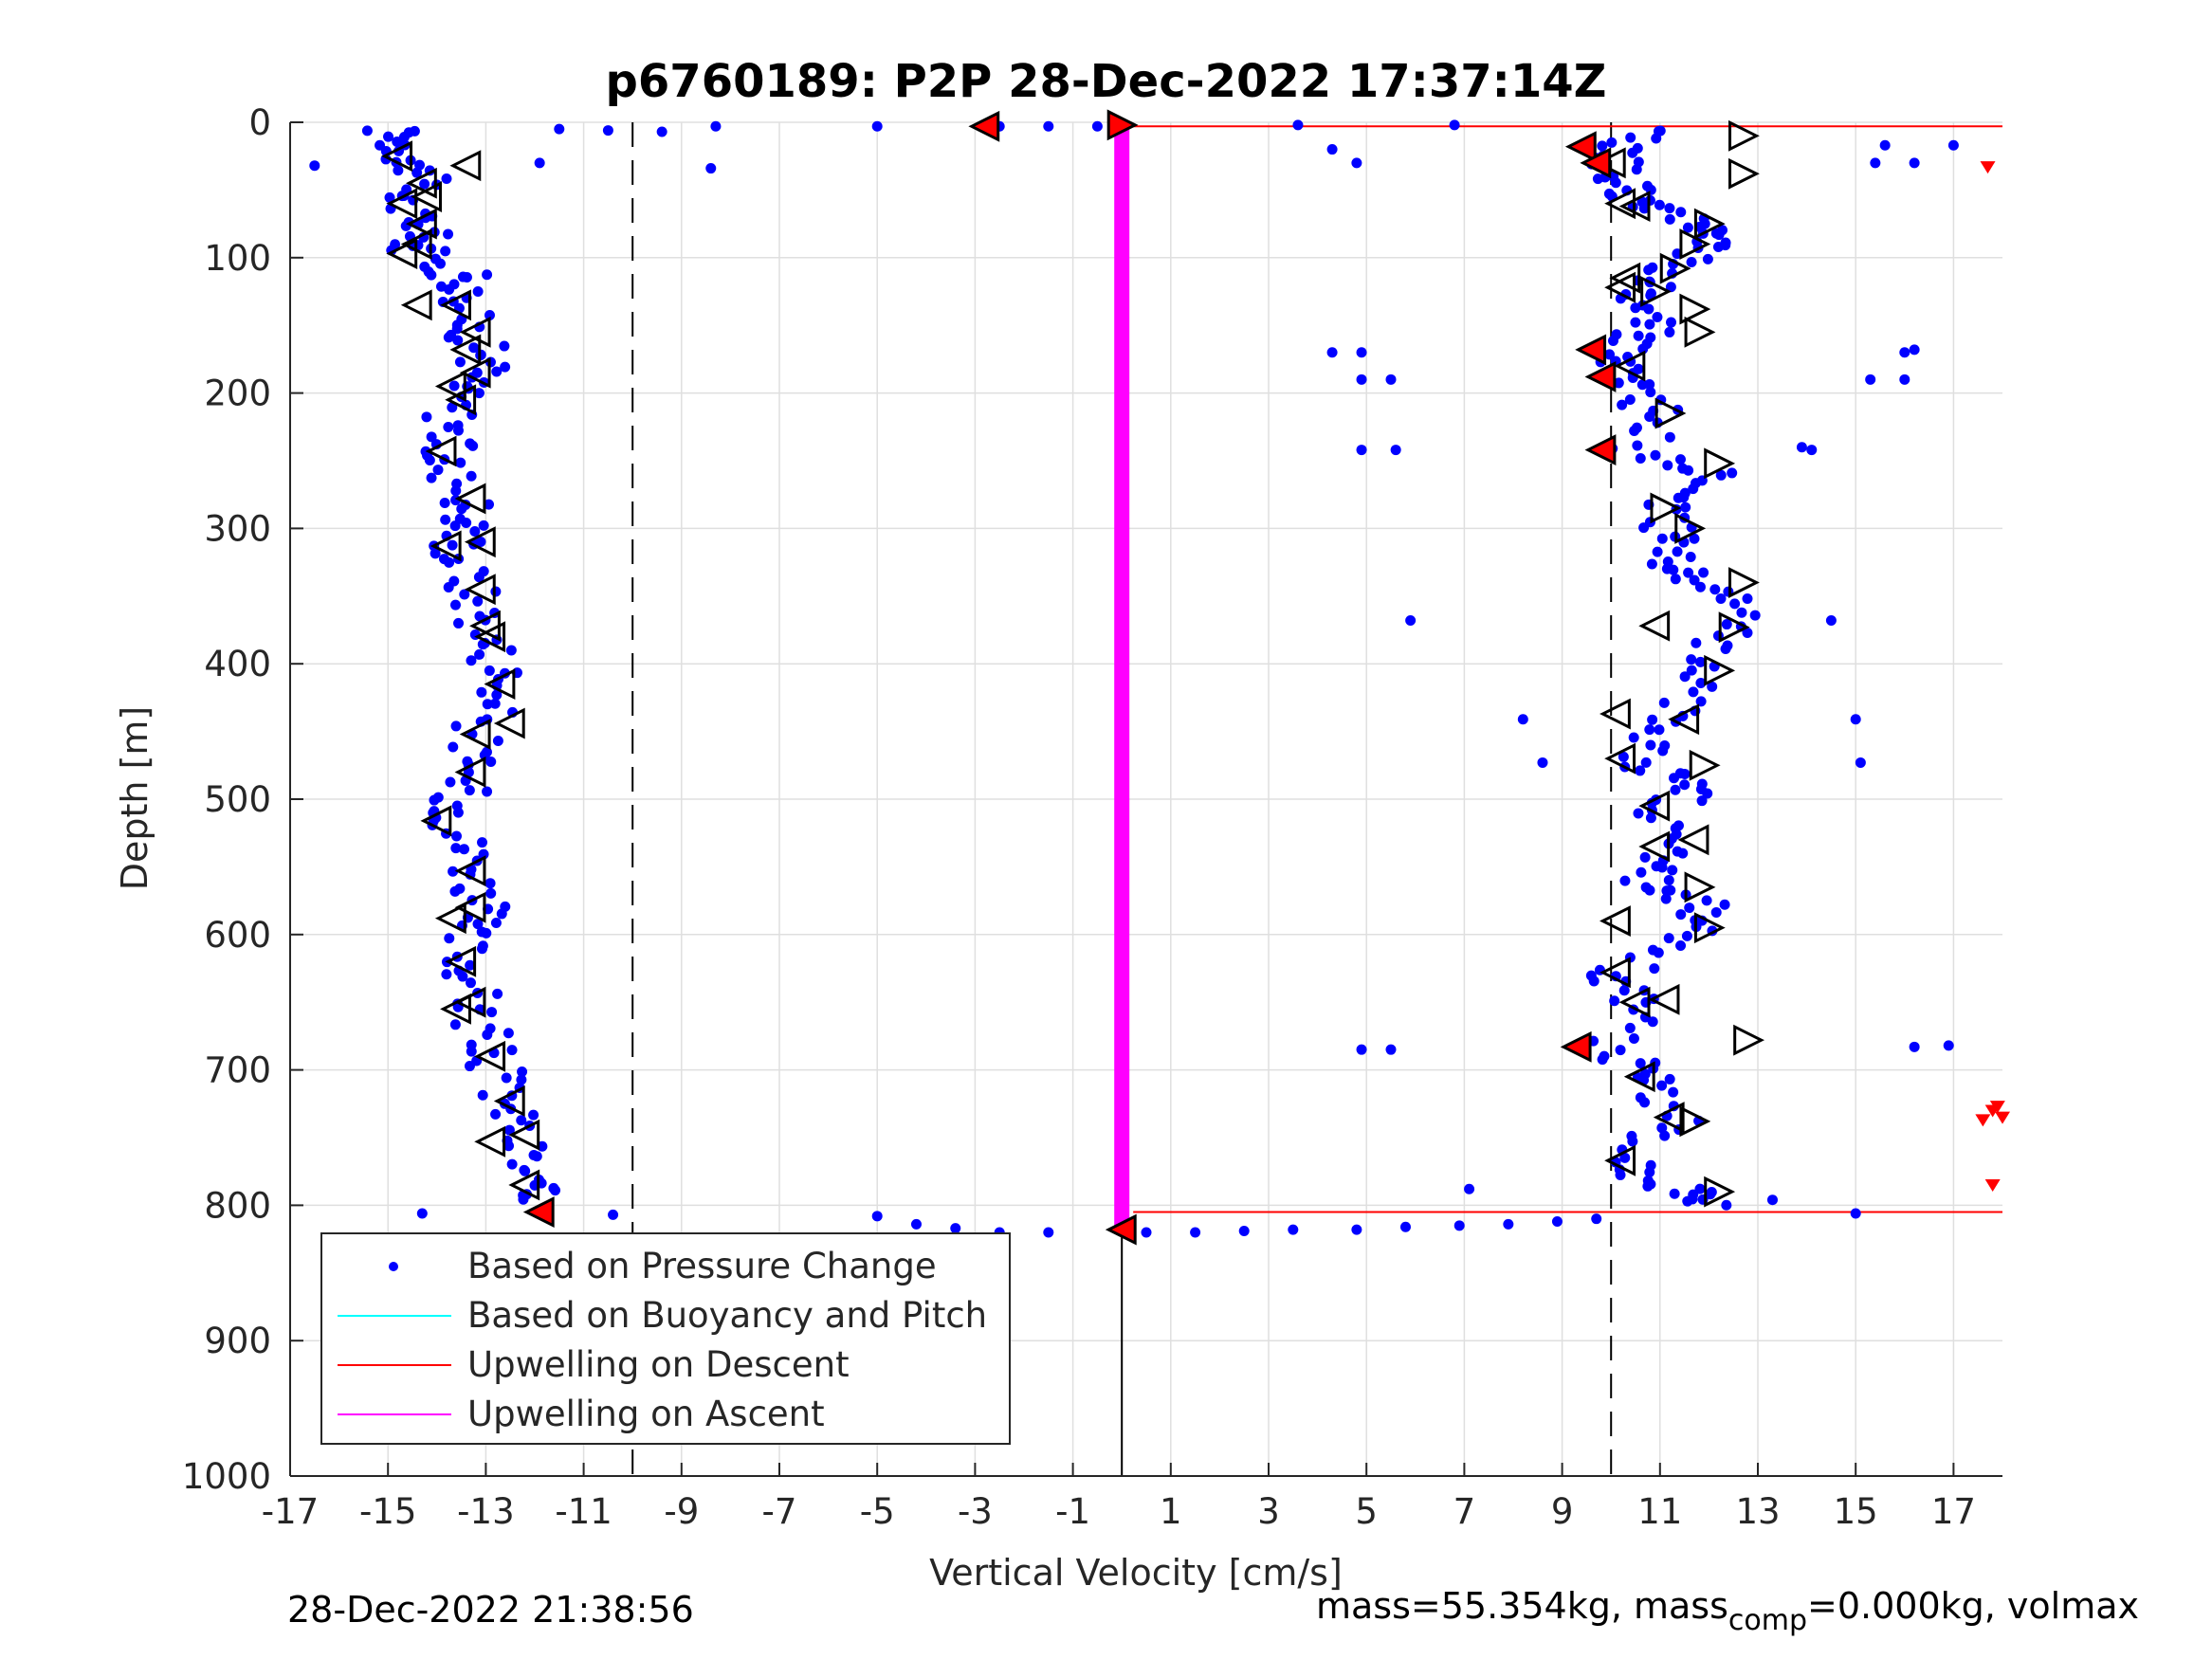 The height and width of the screenshot is (1659, 2212). Describe the element at coordinates (702, 1266) in the screenshot. I see `legend-label: Based on Pressure Change` at that location.